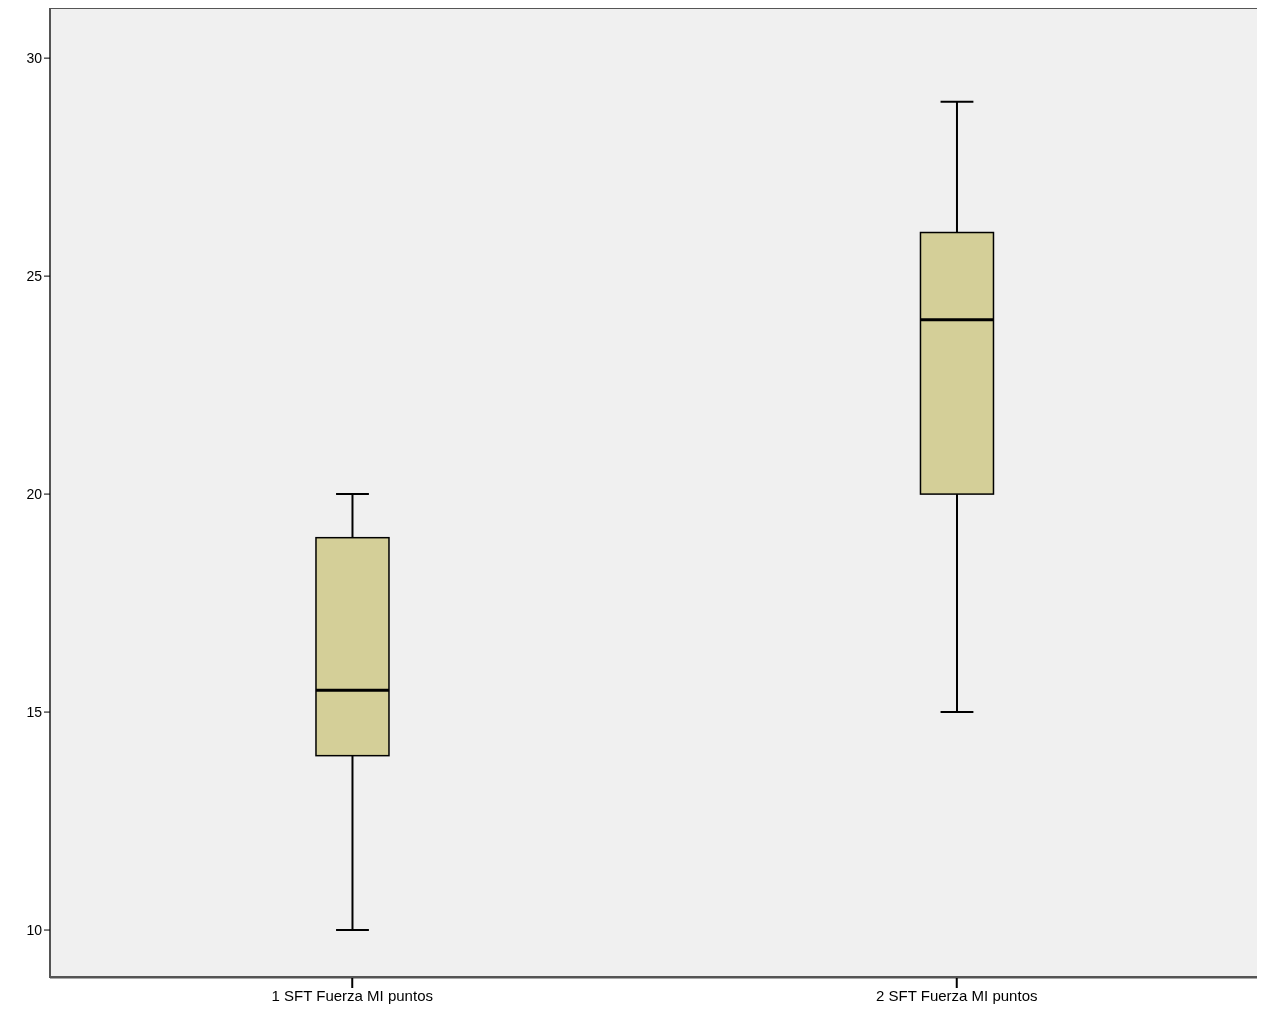  What do you see at coordinates (34, 712) in the screenshot?
I see `y-tick-label: 15` at bounding box center [34, 712].